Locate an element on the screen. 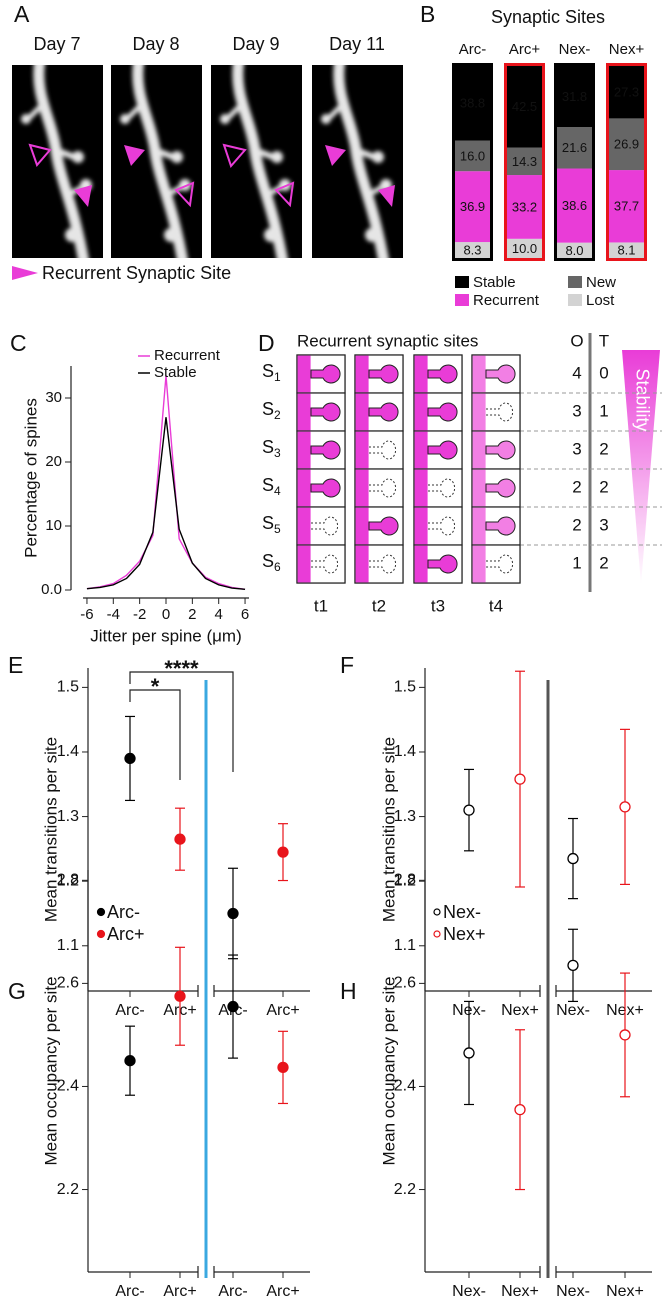 This screenshot has height=1305, width=663. column-header: O is located at coordinates (576, 340).